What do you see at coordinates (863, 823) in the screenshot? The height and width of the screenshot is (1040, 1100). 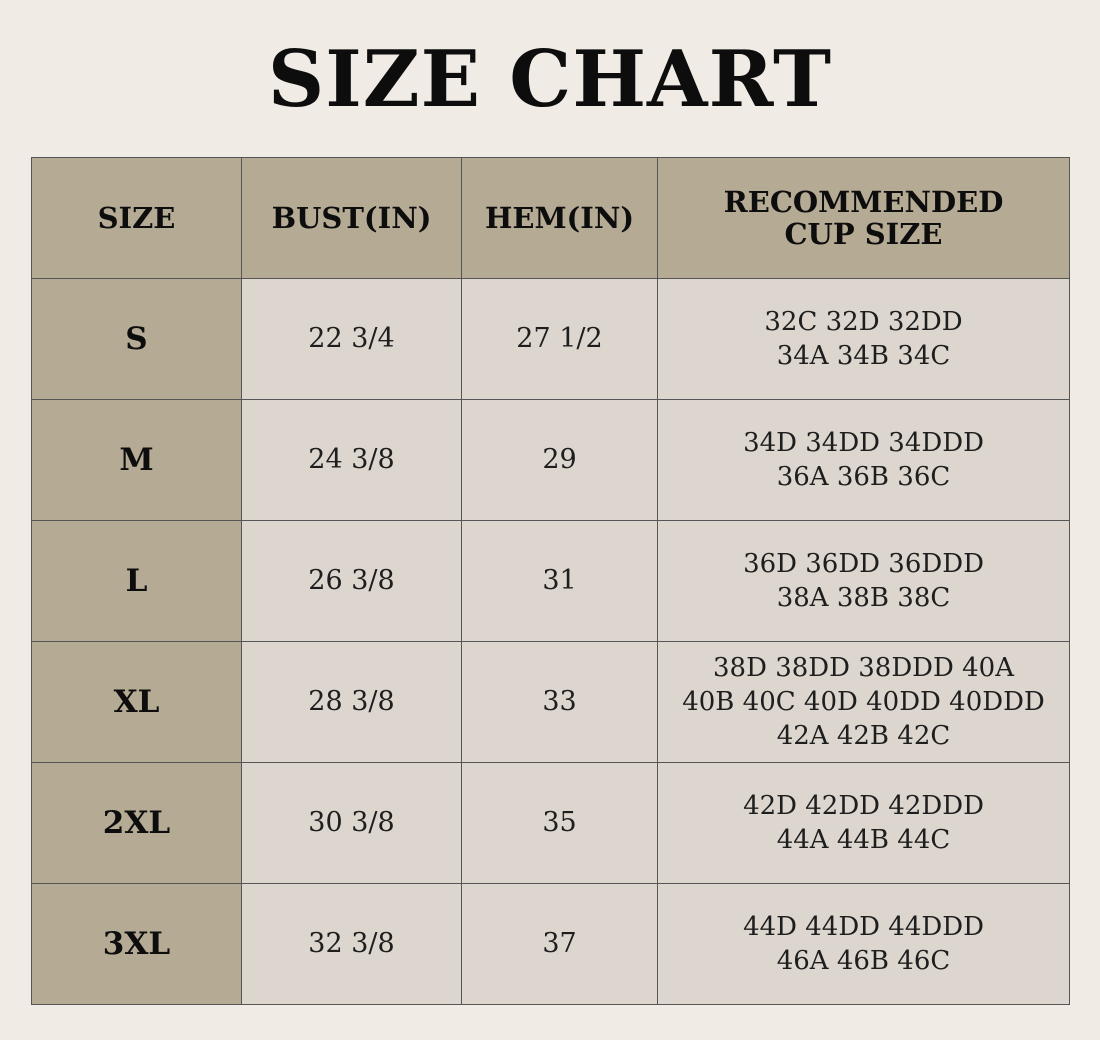 I see `cup-size-cell: 42D 42DD 42DDD 44A 44B 44C` at bounding box center [863, 823].